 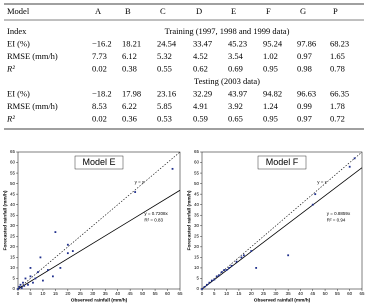 I want to click on chart-title: Model F, so click(x=282, y=162).